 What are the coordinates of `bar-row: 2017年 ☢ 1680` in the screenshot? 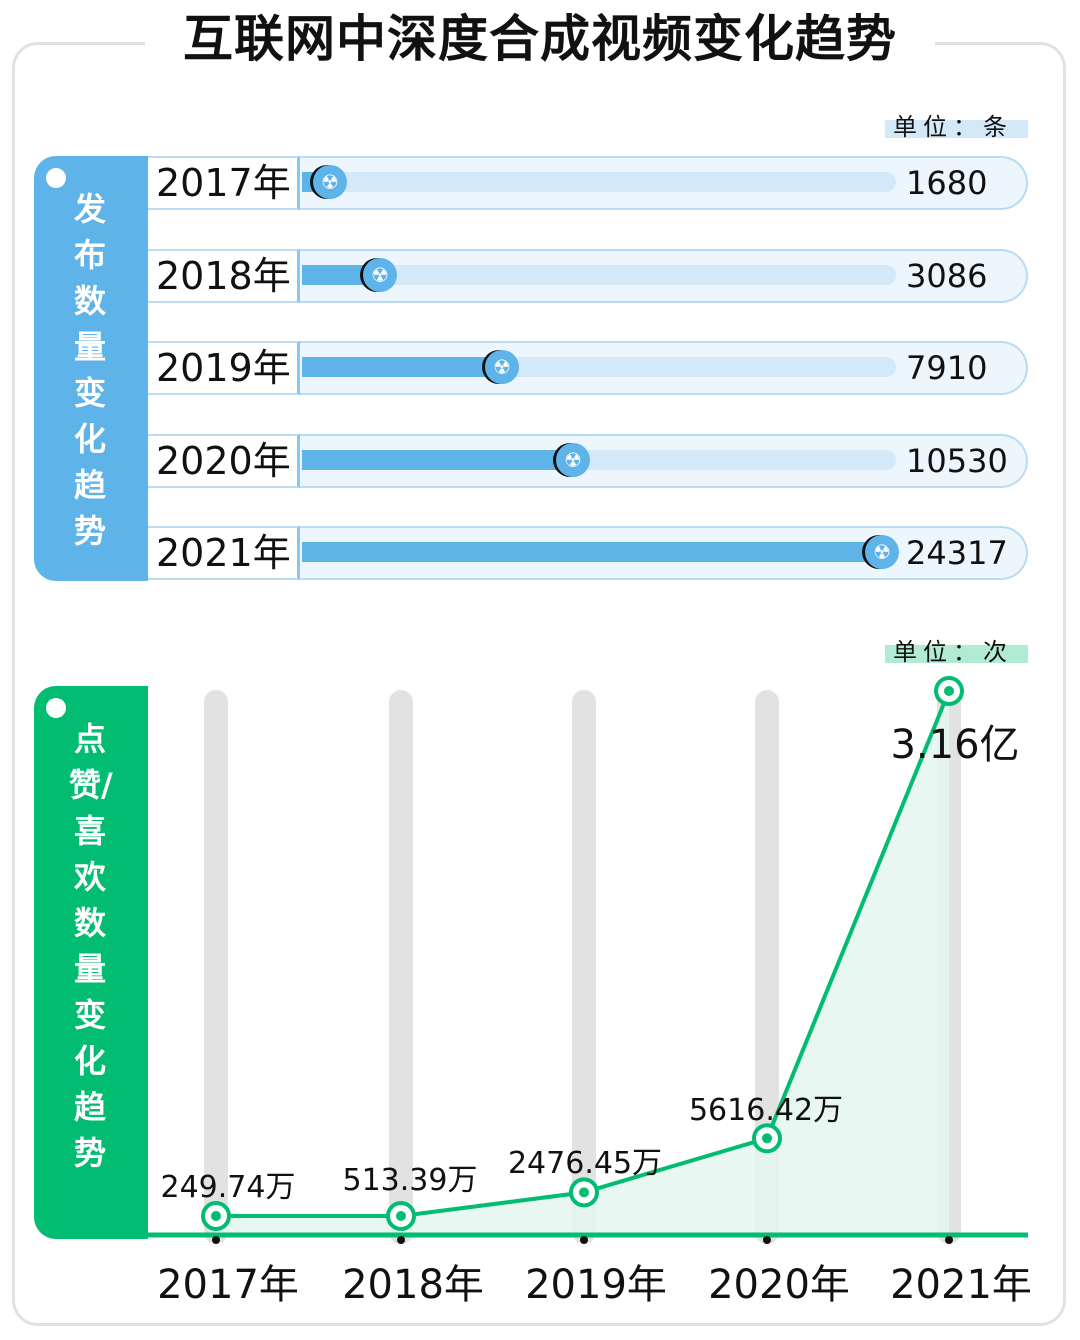 It's located at (588, 183).